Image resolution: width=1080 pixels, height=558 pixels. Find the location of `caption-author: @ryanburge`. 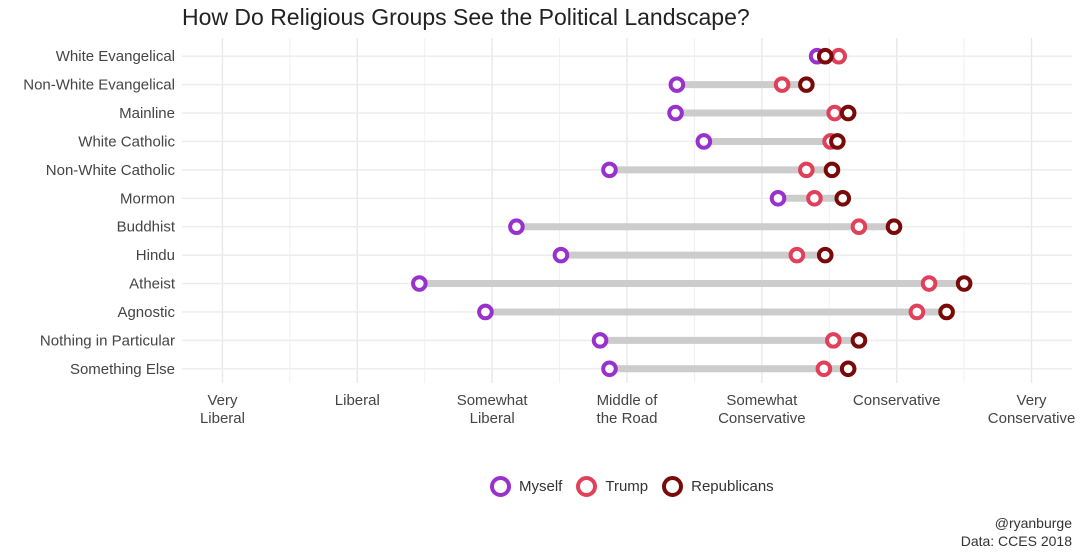

caption-author: @ryanburge is located at coordinates (1033, 523).